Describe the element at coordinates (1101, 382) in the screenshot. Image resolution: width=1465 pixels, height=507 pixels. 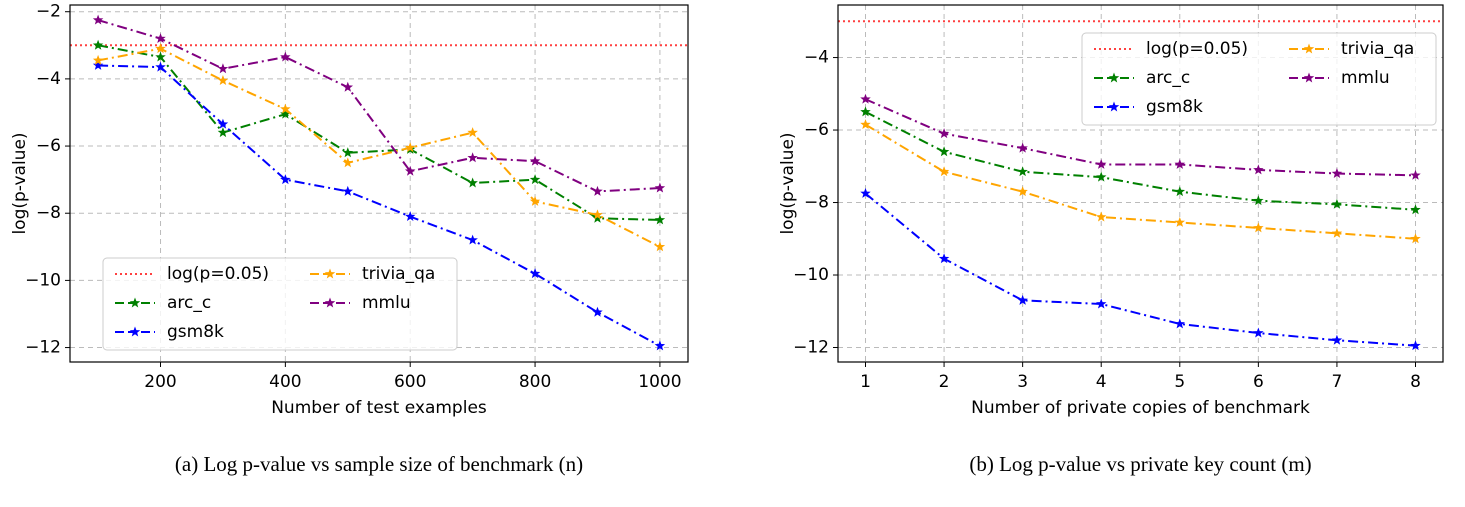
I see `x-tick-label: 4` at that location.